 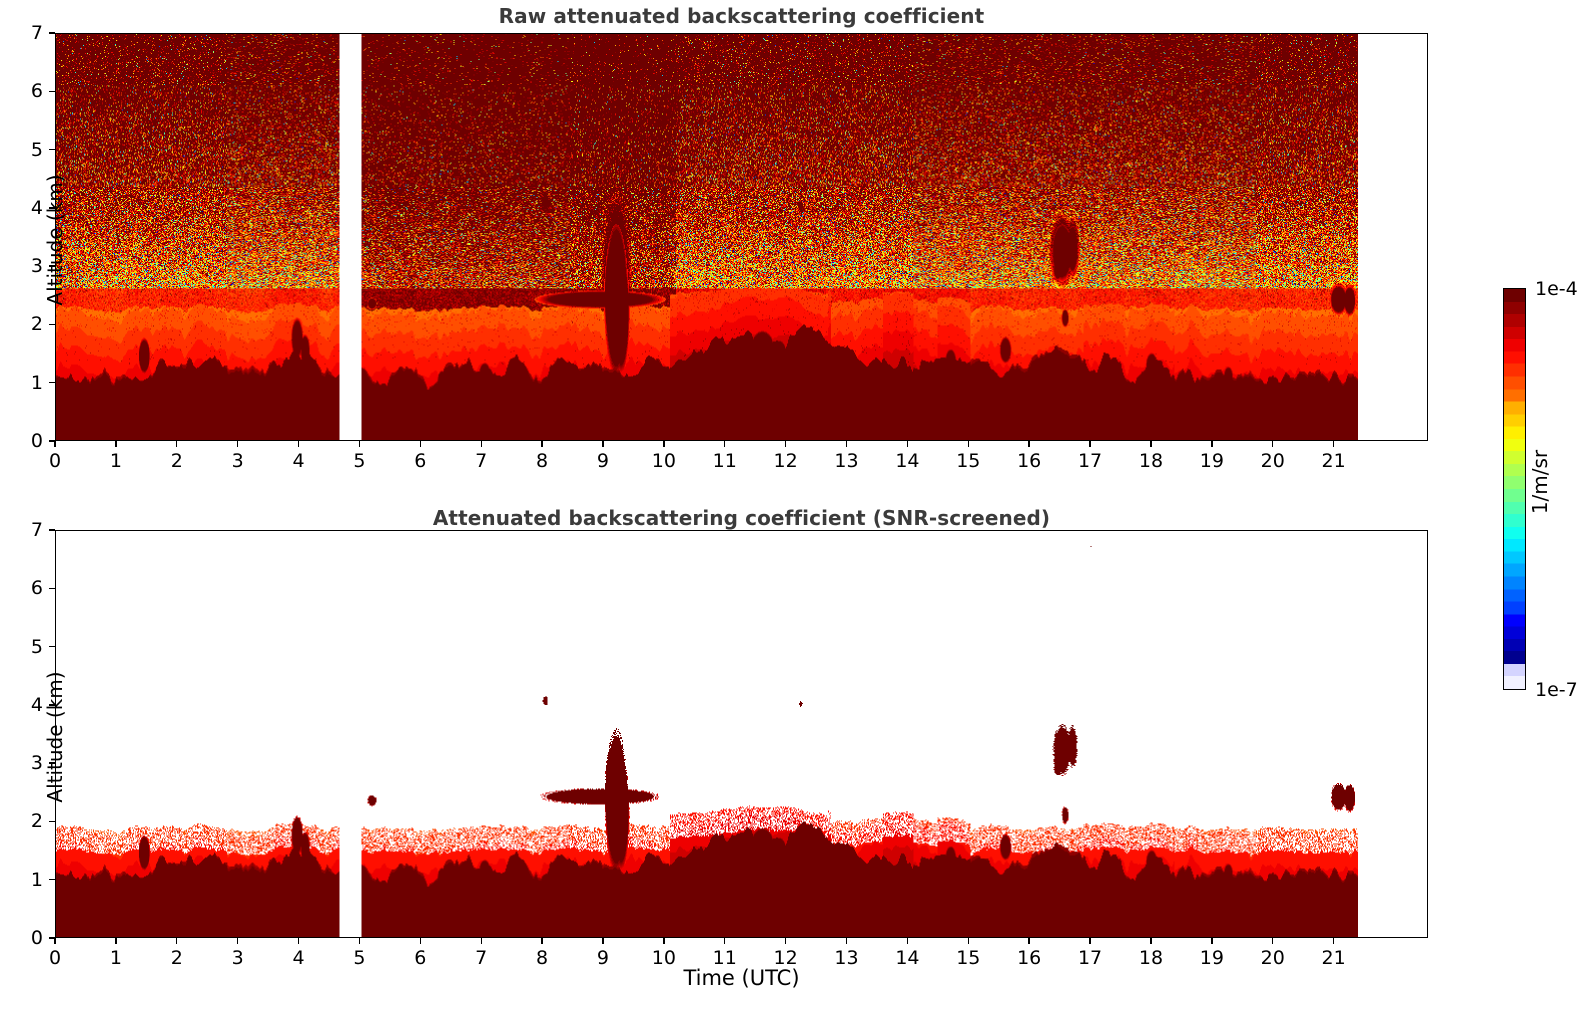 I want to click on x-tick-label: 6, so click(x=420, y=461).